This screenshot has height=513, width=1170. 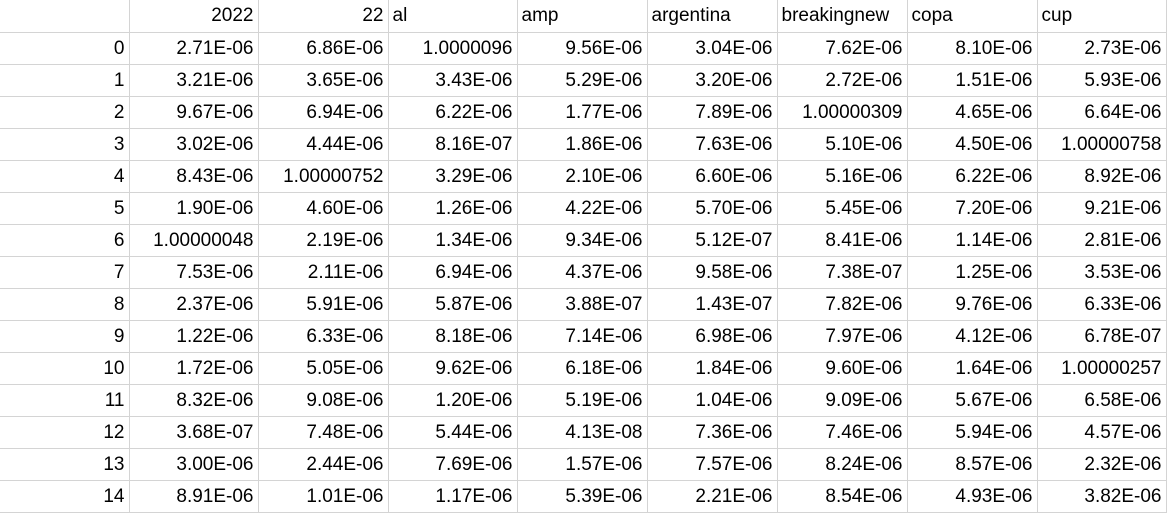 I want to click on data-cell-col-22: 4.44E-06, so click(x=323, y=144).